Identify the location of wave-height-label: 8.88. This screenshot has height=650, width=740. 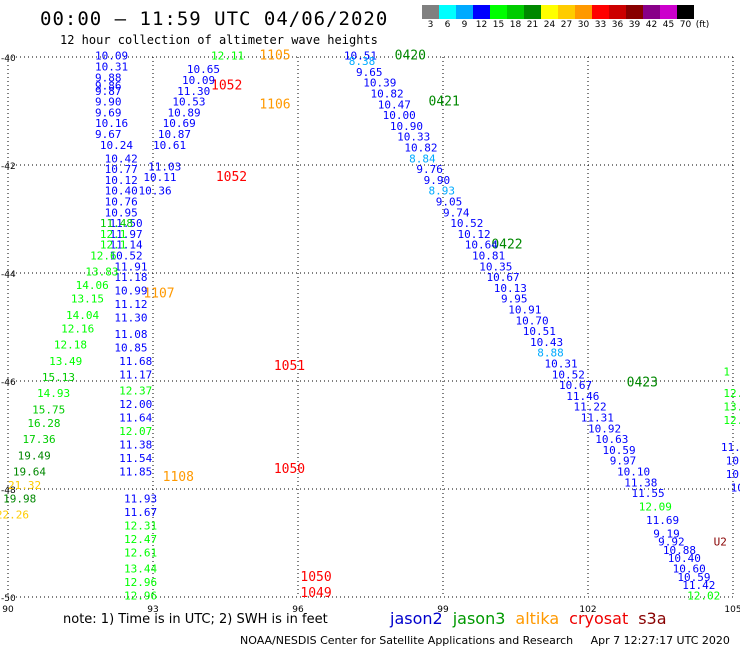
(550, 353).